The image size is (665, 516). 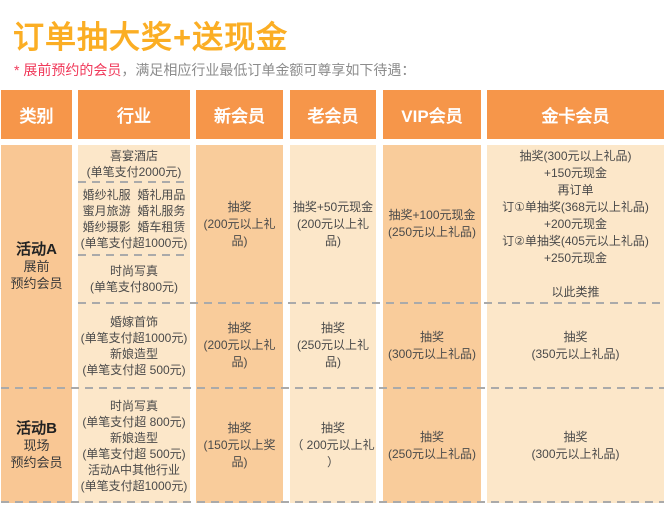 I want to click on header-industry: 行业, so click(x=134, y=114).